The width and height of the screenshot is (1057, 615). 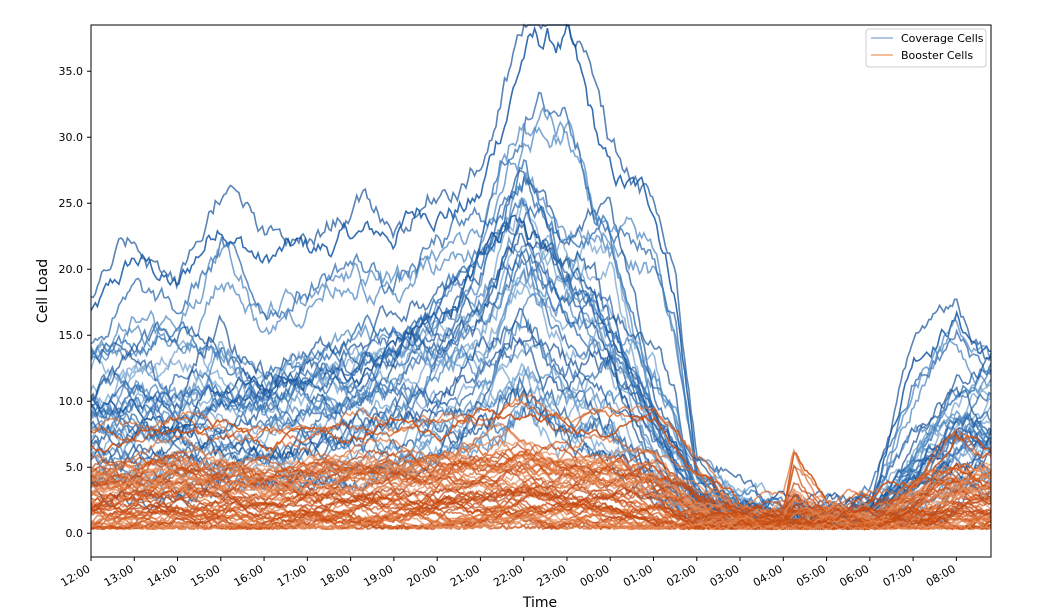 What do you see at coordinates (71, 269) in the screenshot?
I see `y-tick-label: 20.0` at bounding box center [71, 269].